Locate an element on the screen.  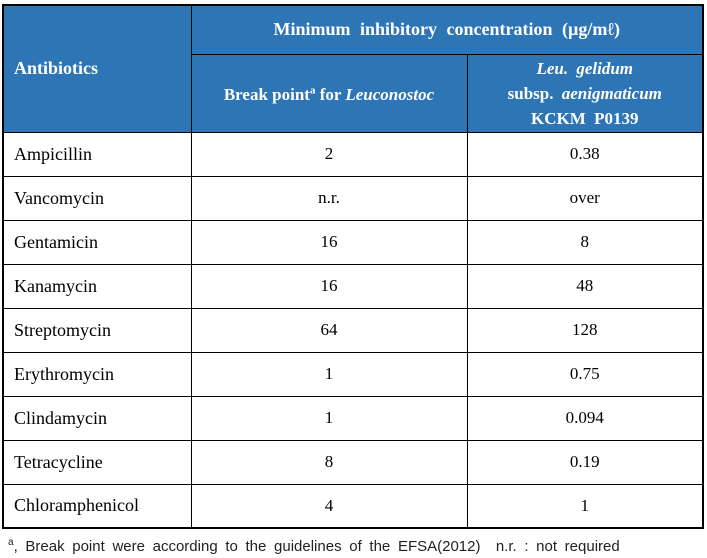
antibiotic-name: Gentamicin is located at coordinates (97, 242).